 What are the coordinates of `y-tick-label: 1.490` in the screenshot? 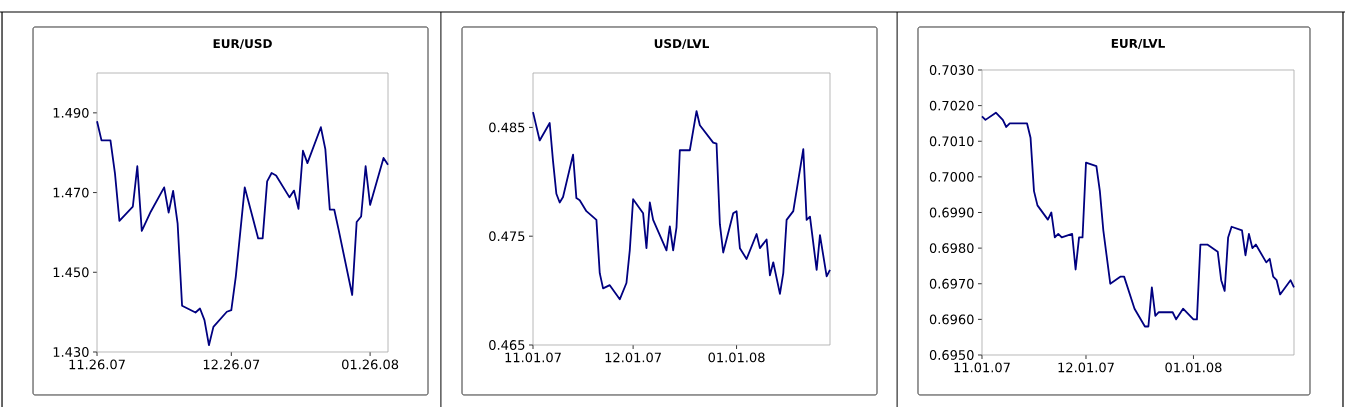 It's located at (71, 112).